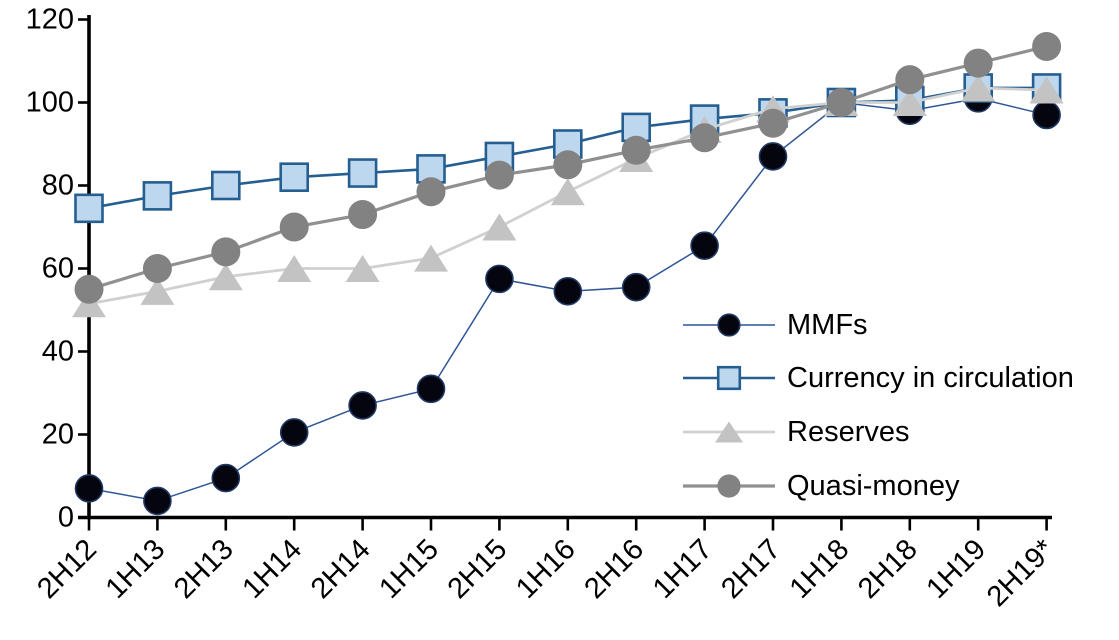 The width and height of the screenshot is (1119, 640). What do you see at coordinates (58, 352) in the screenshot?
I see `y-tick-label: 40` at bounding box center [58, 352].